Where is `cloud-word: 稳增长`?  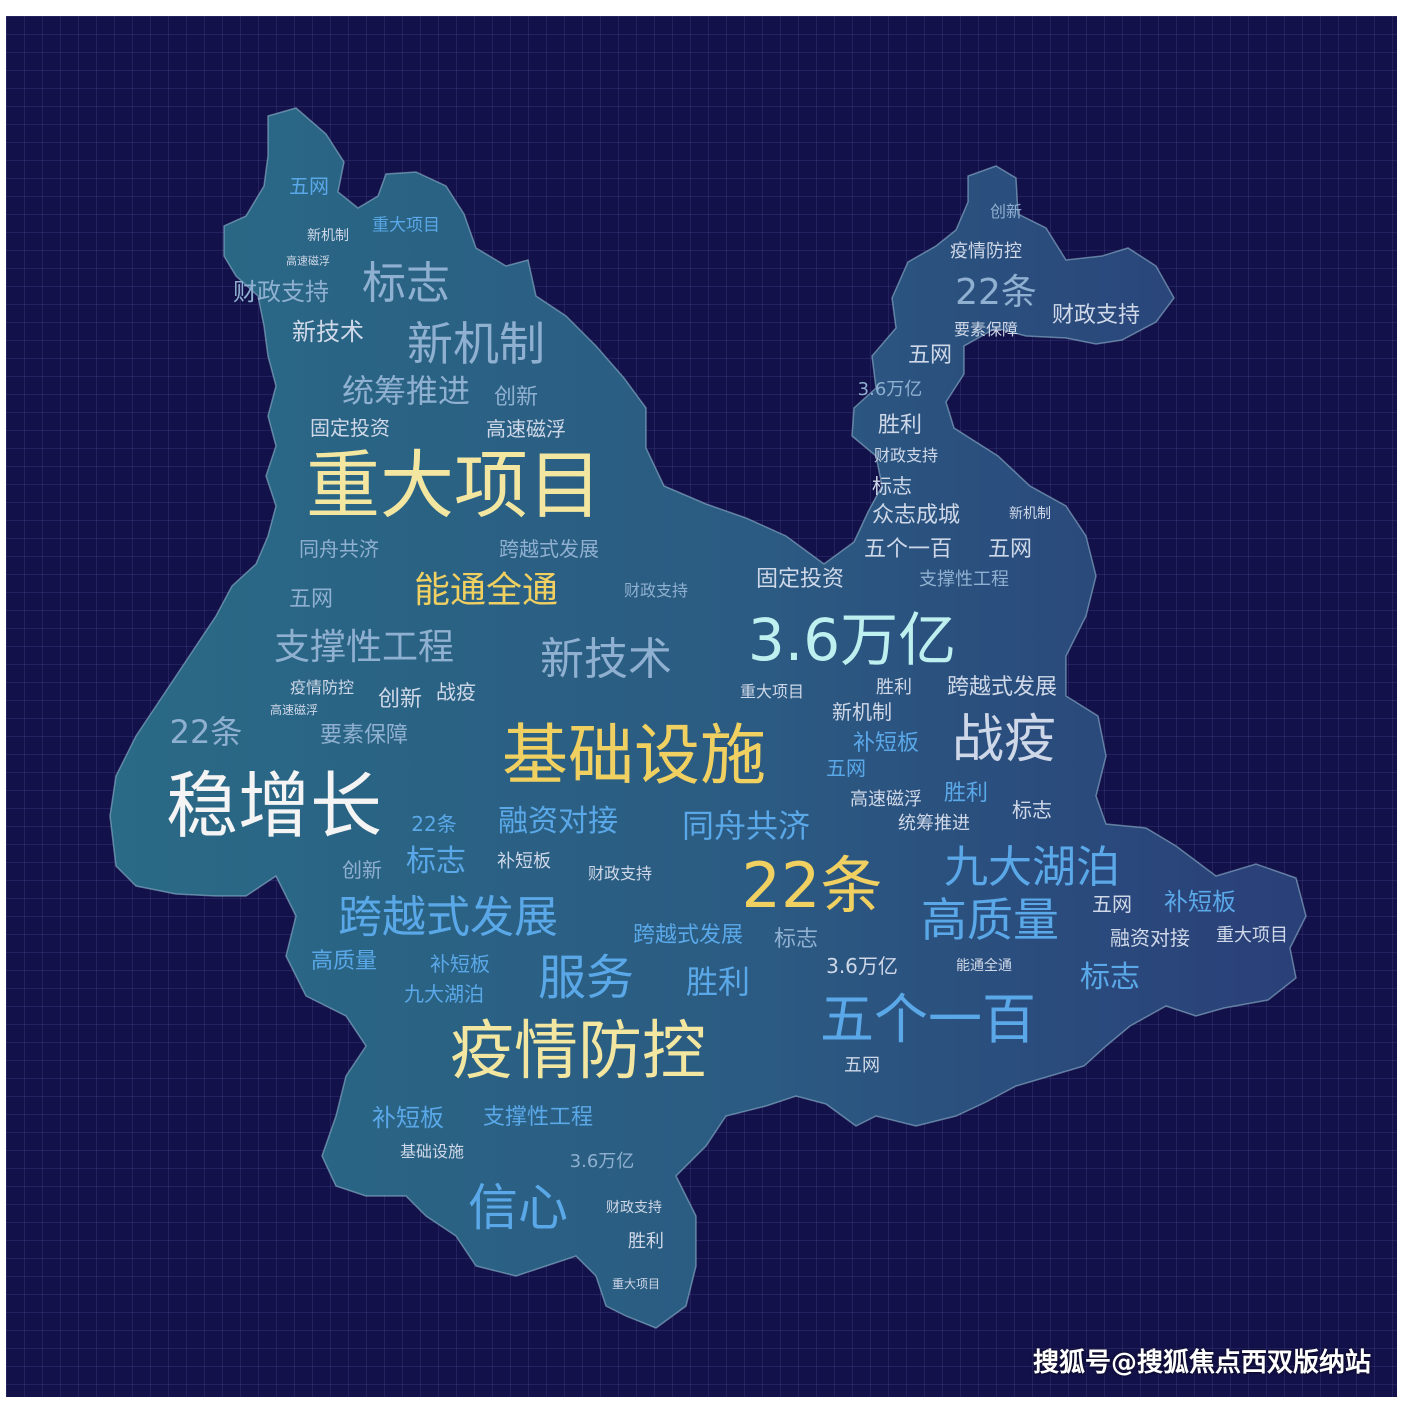
cloud-word: 稳增长 is located at coordinates (274, 806).